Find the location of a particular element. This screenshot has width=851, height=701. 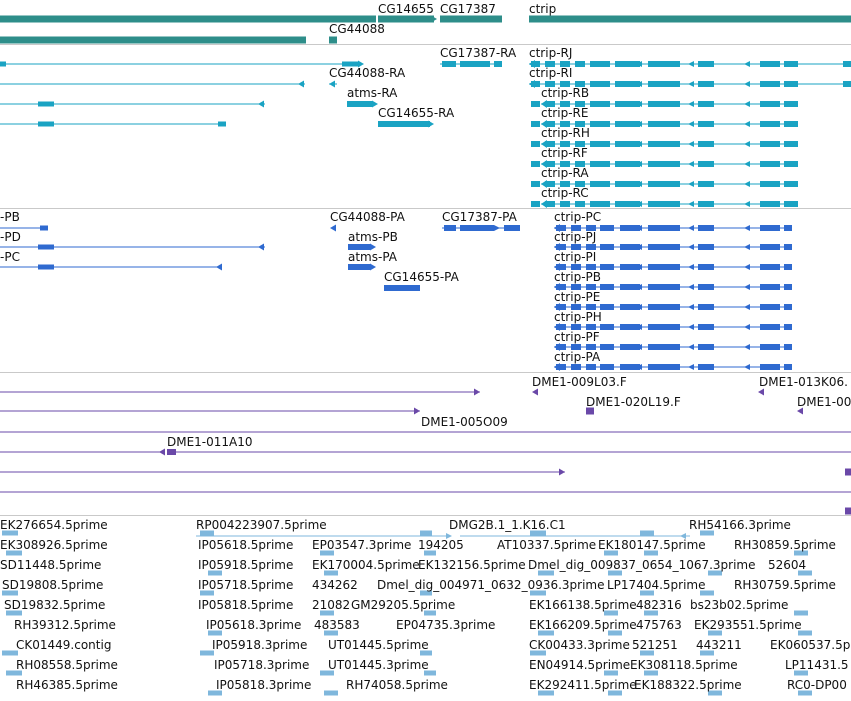

label-est-ek166138: EK166138.5prime is located at coordinates (583, 605).